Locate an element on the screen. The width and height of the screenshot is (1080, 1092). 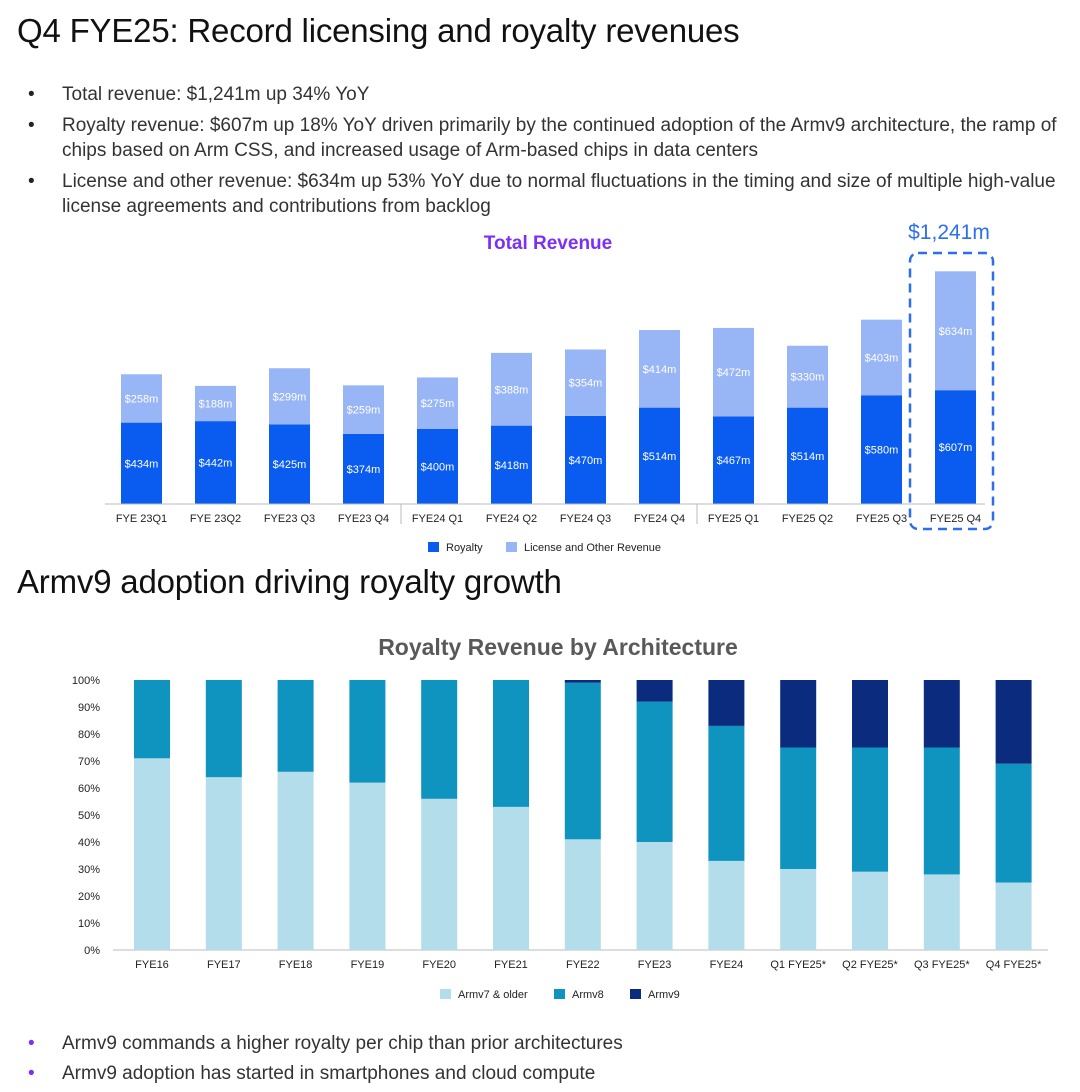
royalty-value-label: $442m is located at coordinates (216, 464).